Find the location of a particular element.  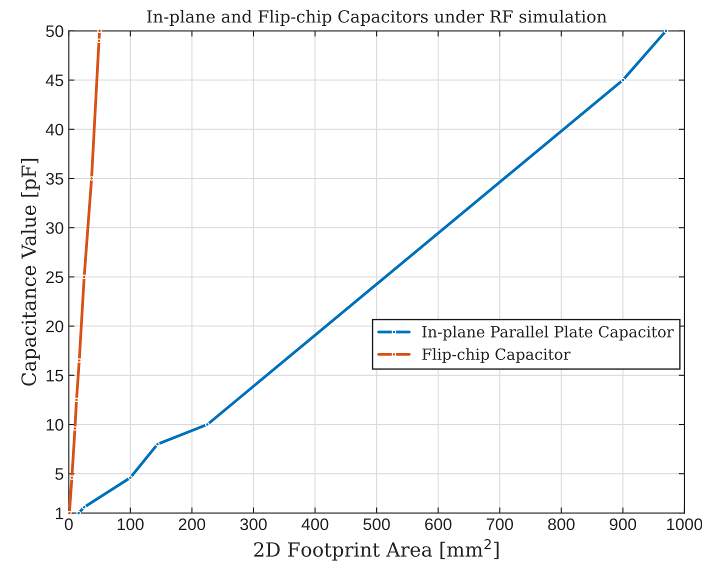

y-tick-label: 20 is located at coordinates (55, 326).